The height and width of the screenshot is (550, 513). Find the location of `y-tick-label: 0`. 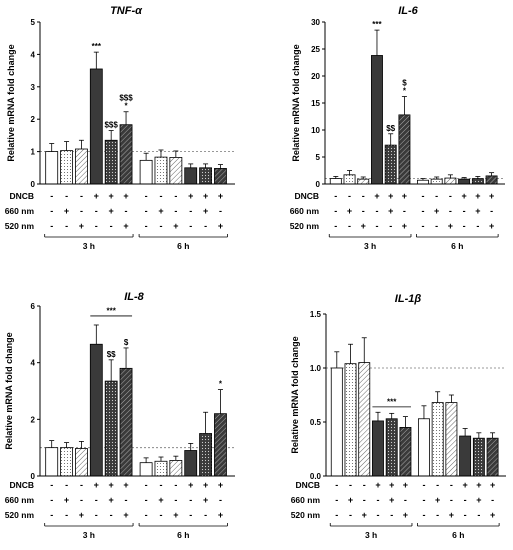

y-tick-label: 0 is located at coordinates (33, 184).